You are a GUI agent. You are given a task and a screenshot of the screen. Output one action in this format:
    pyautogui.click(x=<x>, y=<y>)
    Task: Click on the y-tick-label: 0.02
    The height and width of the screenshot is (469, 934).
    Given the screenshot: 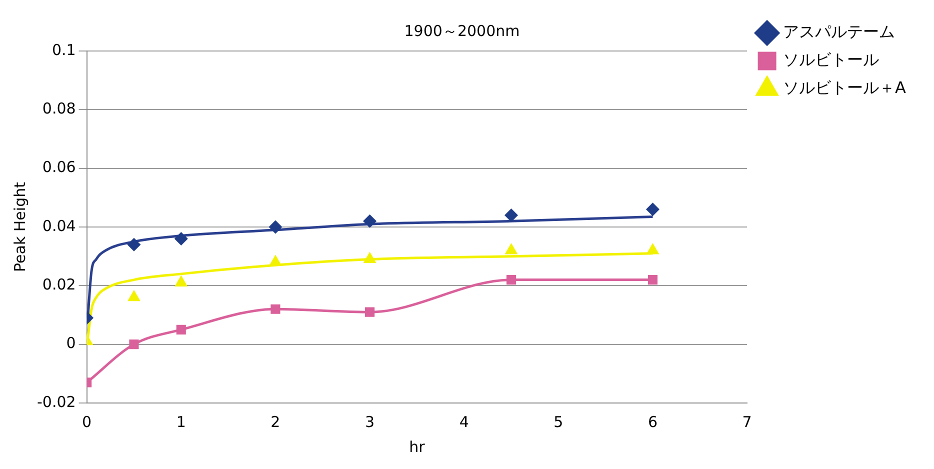 What is the action you would take?
    pyautogui.click(x=59, y=285)
    